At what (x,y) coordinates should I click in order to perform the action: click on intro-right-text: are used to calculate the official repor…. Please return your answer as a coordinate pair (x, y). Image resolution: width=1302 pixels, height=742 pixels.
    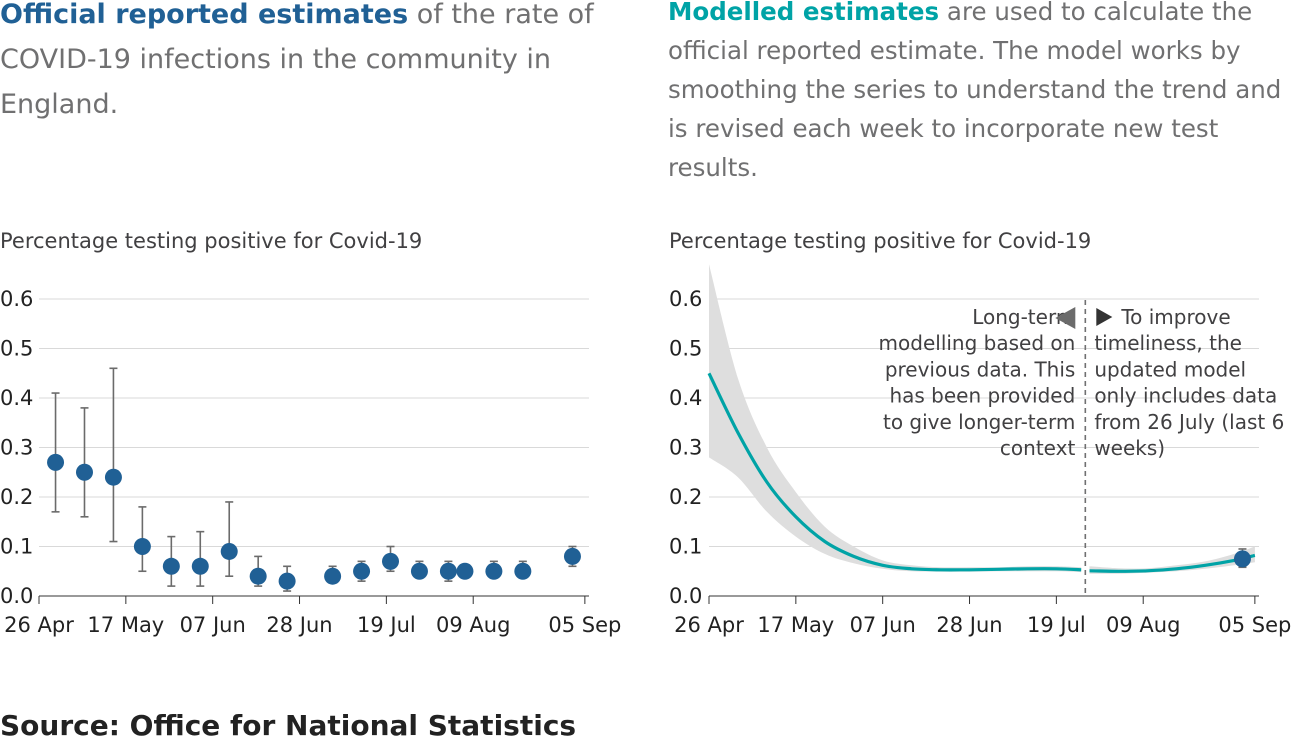
    Looking at the image, I should click on (975, 91).